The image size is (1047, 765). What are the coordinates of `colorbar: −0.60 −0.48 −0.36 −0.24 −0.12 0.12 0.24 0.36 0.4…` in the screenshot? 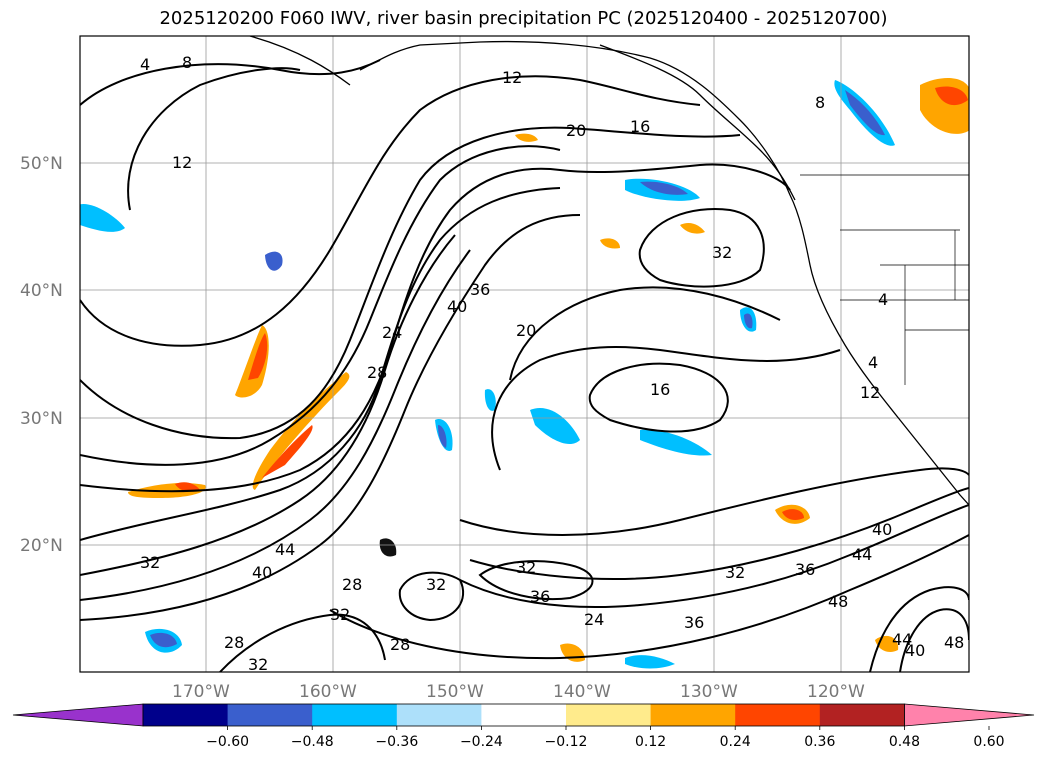 It's located at (523, 726).